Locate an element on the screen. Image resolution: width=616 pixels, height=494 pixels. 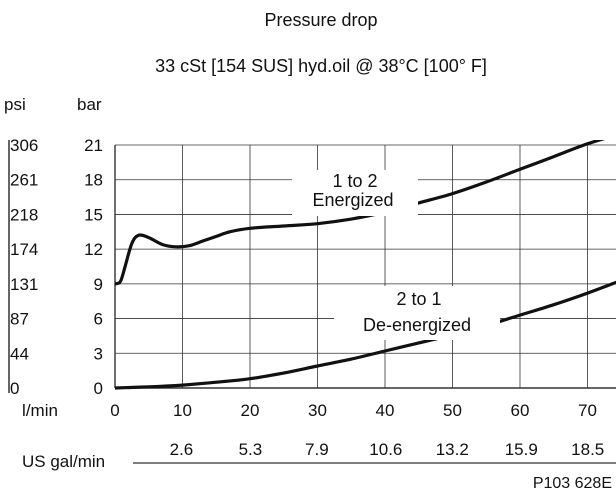
y-tick-bar: 3 is located at coordinates (98, 353).